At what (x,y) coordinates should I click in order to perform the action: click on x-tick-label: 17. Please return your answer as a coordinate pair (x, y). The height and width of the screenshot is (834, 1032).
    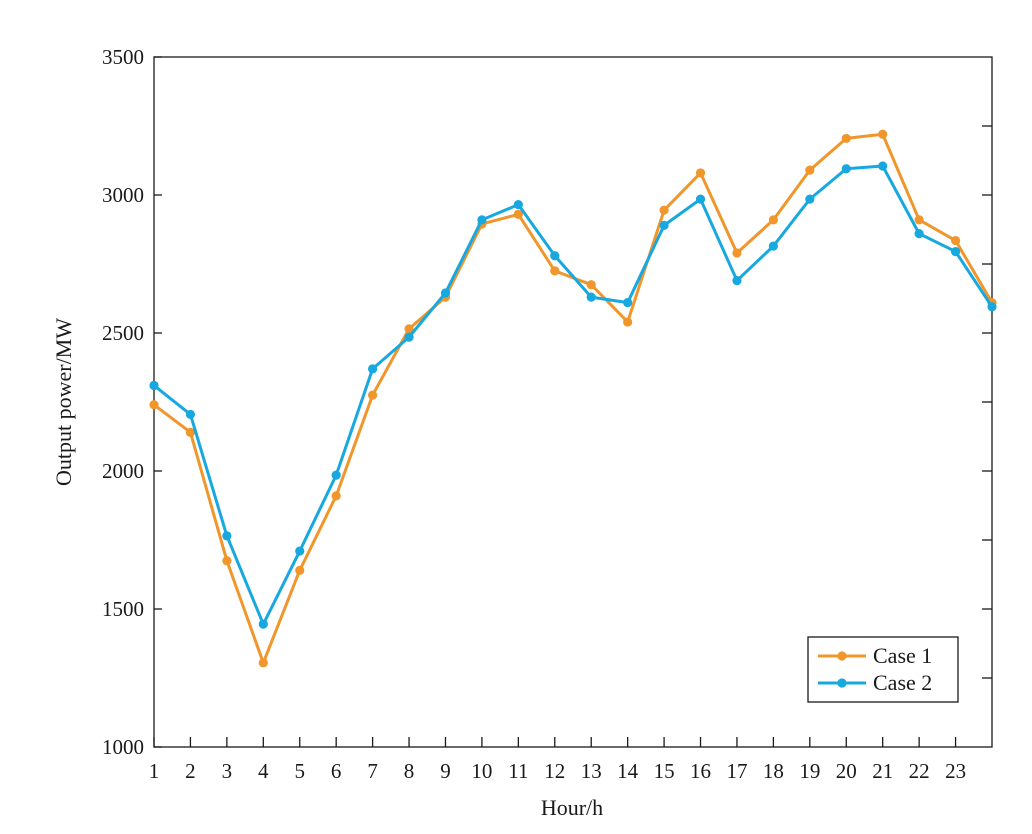
    Looking at the image, I should click on (736, 771).